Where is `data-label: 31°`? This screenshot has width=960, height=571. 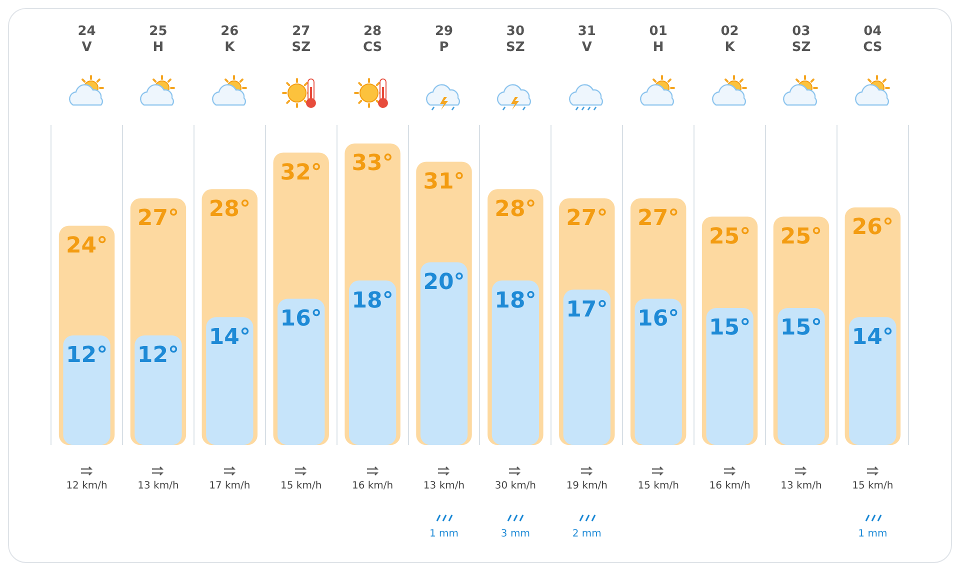 data-label: 31° is located at coordinates (444, 181).